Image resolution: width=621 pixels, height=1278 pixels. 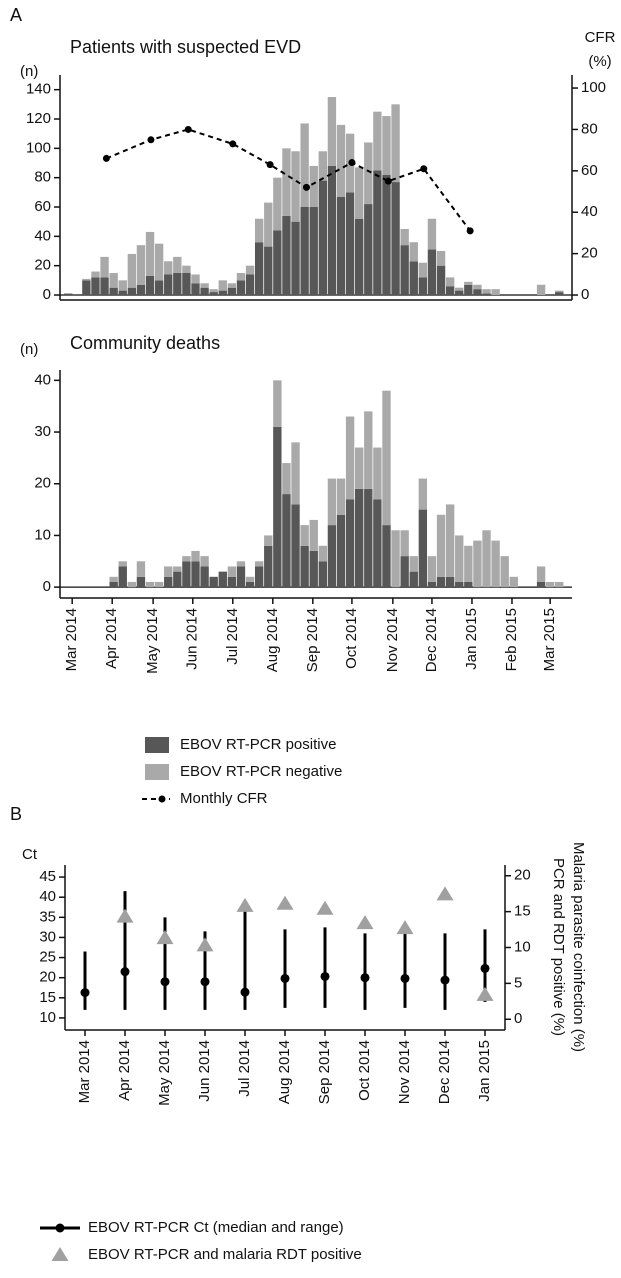 I want to click on x-tick-label: Mar 2014, so click(x=84, y=1071).